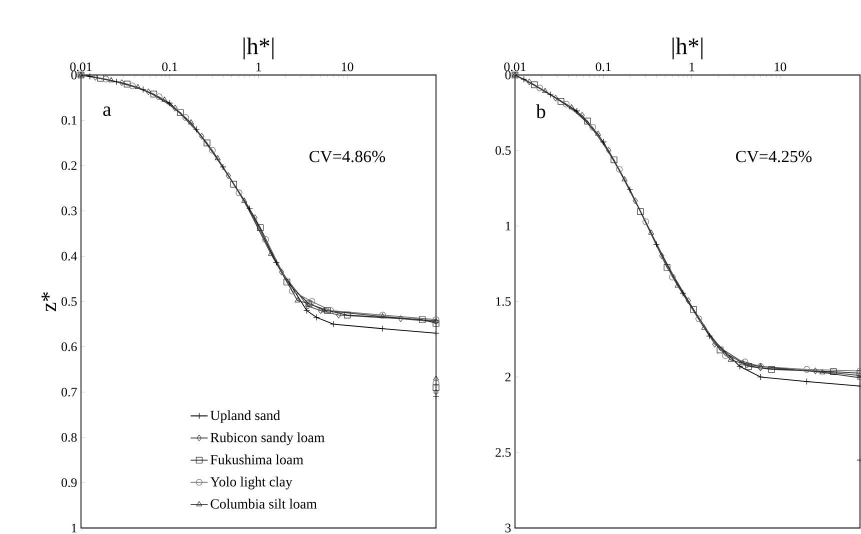 Image resolution: width=861 pixels, height=534 pixels. Describe the element at coordinates (508, 528) in the screenshot. I see `y-tick-label: 3` at that location.